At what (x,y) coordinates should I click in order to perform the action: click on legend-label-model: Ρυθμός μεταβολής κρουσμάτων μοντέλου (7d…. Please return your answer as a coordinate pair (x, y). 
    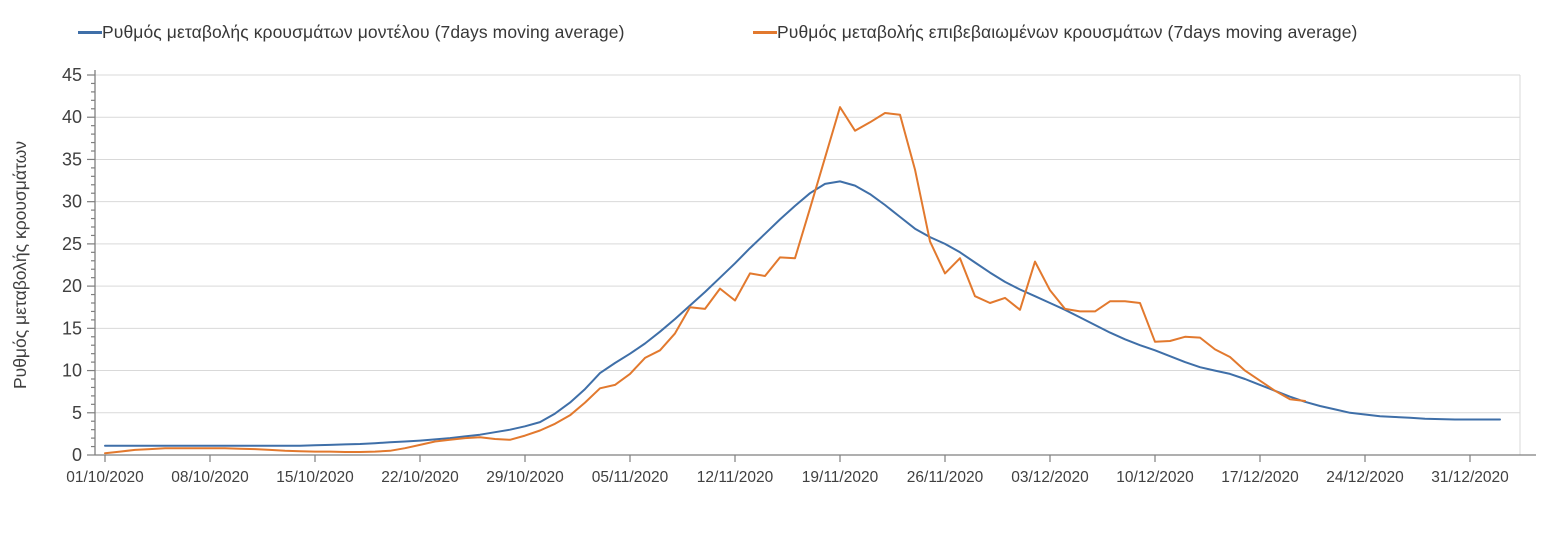
    Looking at the image, I should click on (363, 32).